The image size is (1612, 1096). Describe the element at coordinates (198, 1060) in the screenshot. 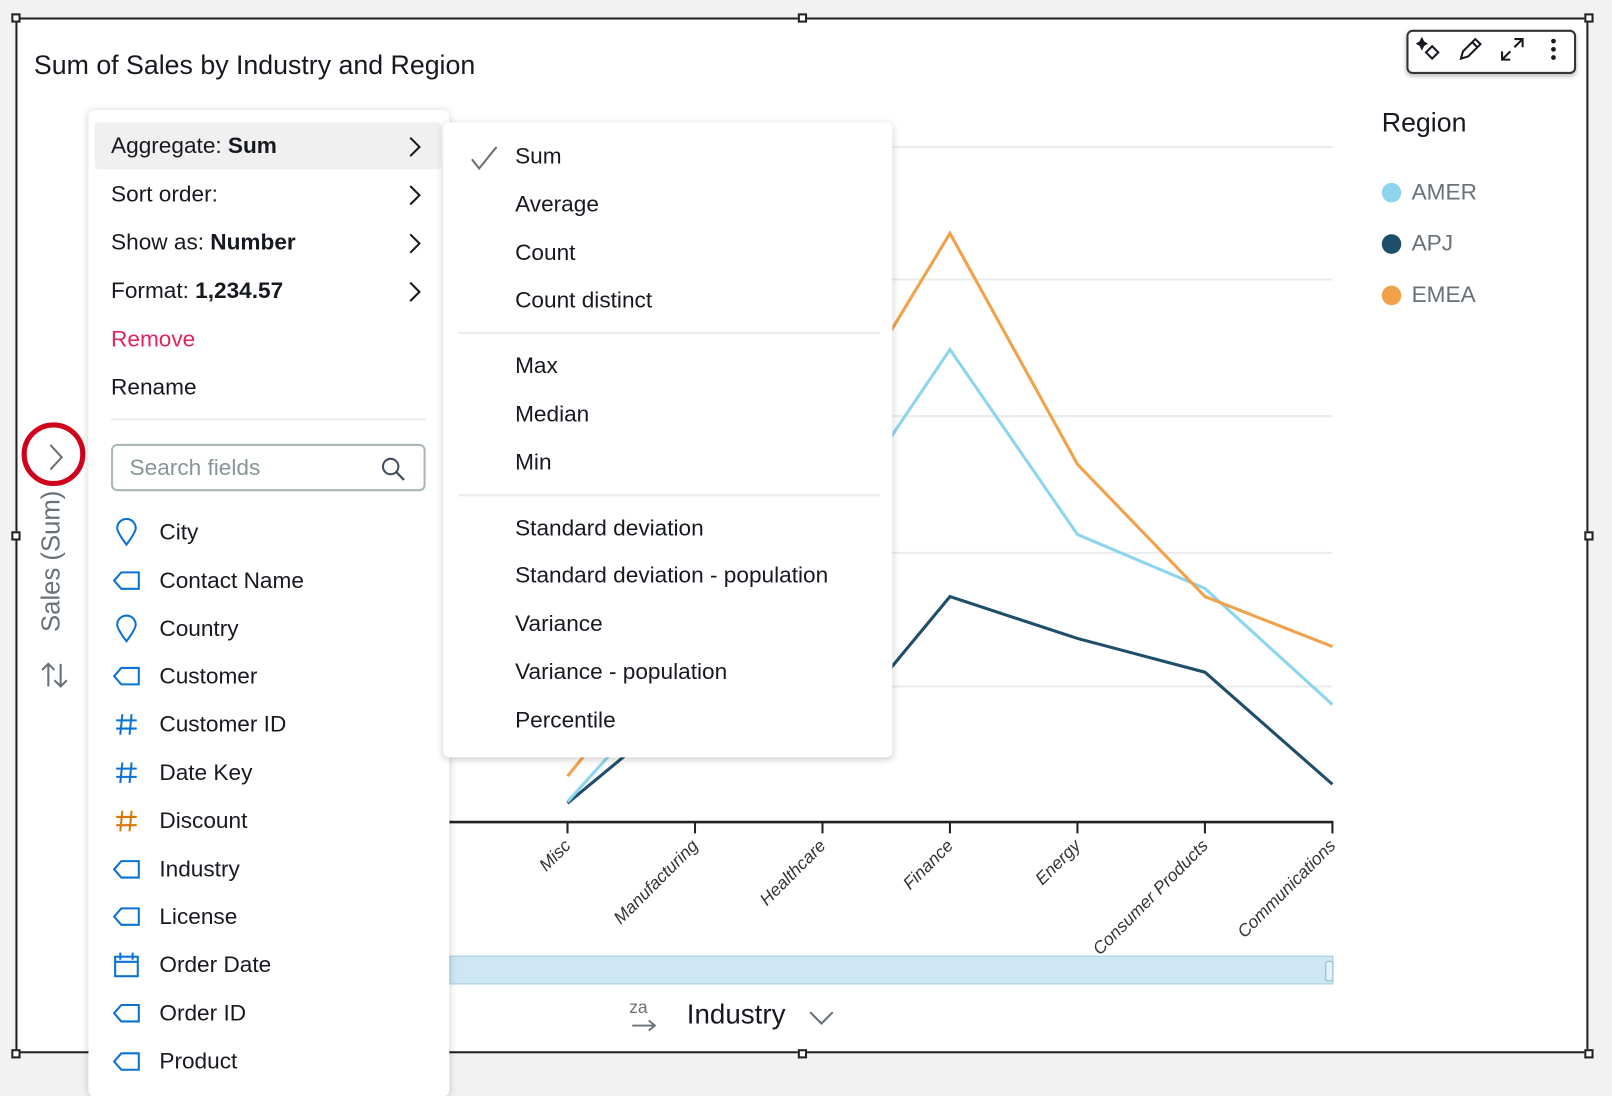

I see `field-label: Product` at that location.